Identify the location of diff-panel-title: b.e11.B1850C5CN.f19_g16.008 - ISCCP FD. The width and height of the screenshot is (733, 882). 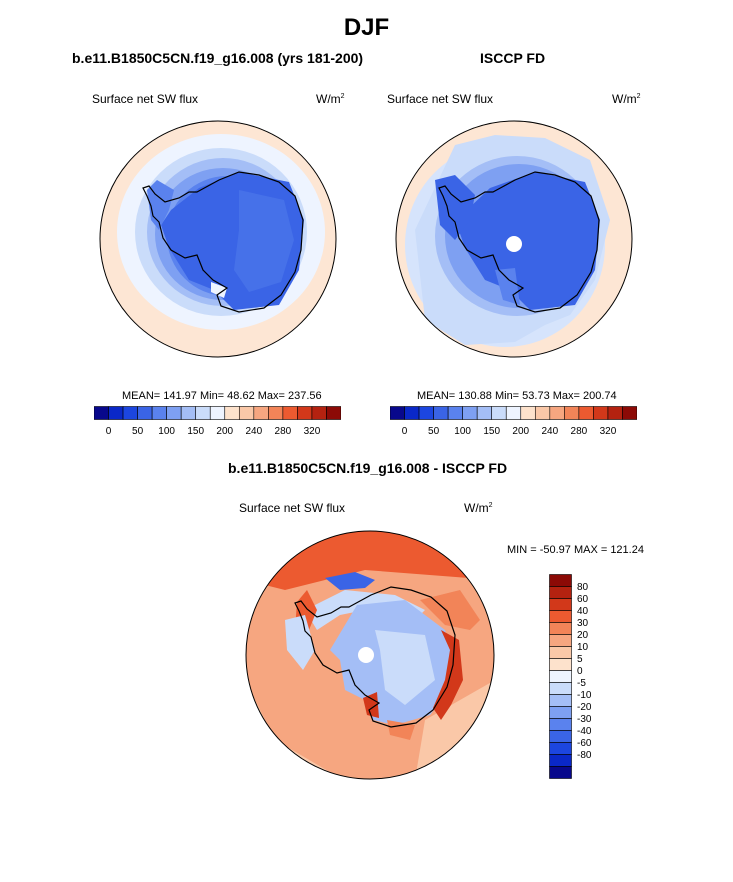
(368, 468).